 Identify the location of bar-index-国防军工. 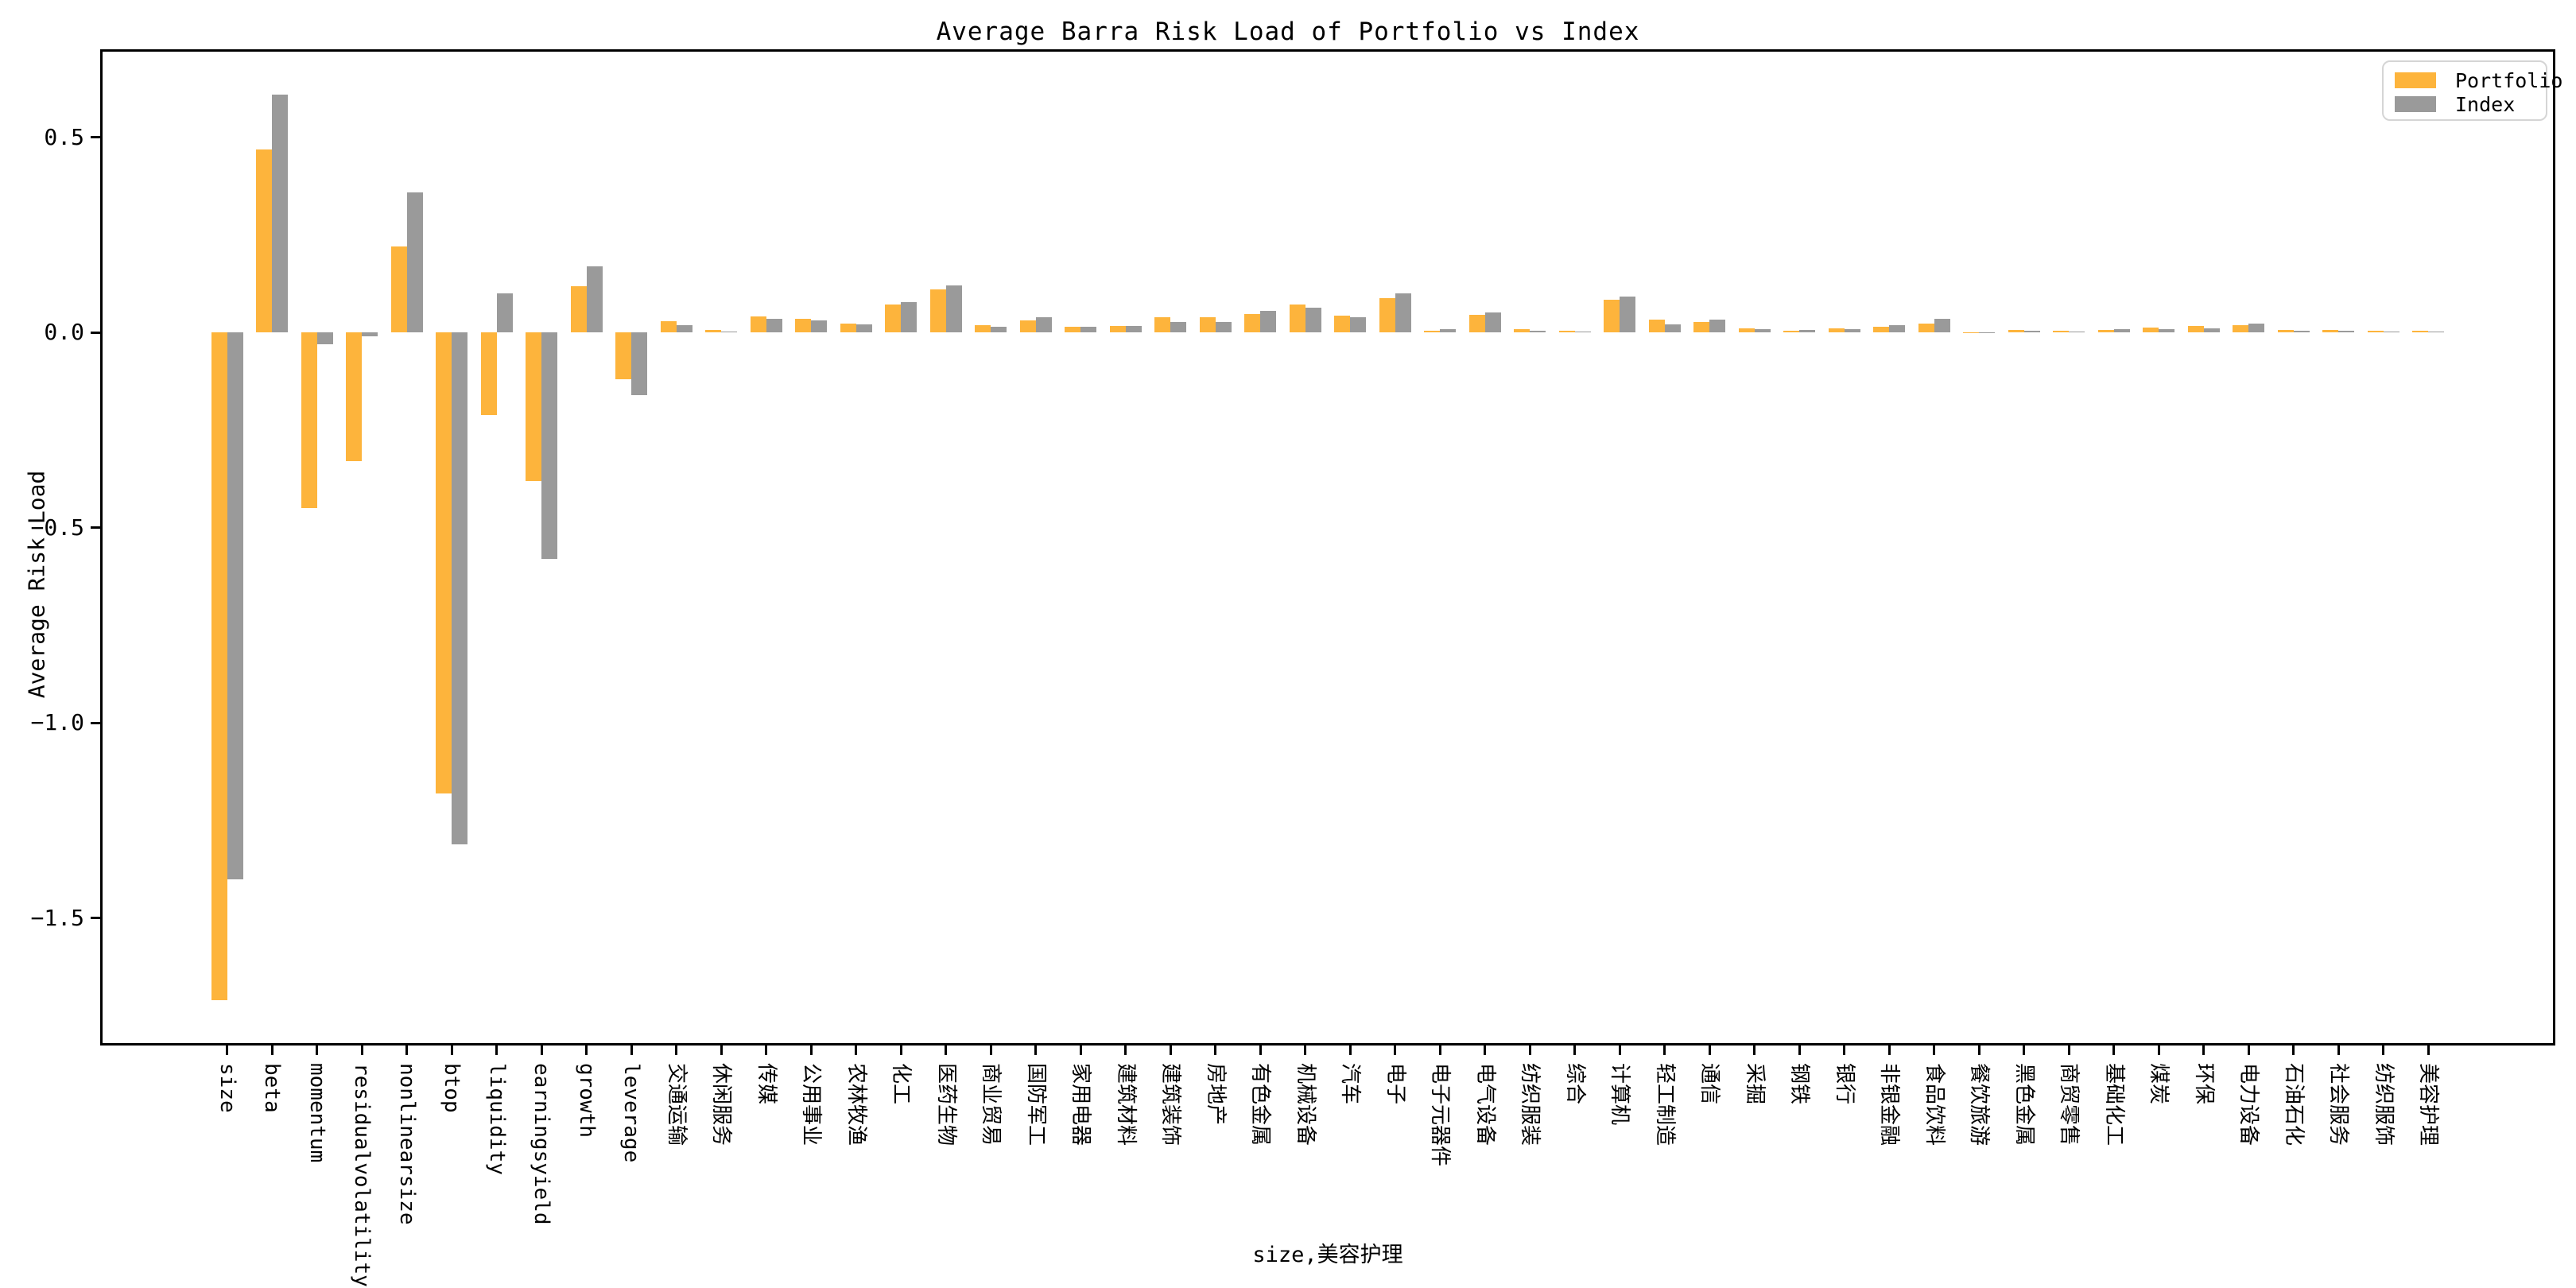
(1044, 325).